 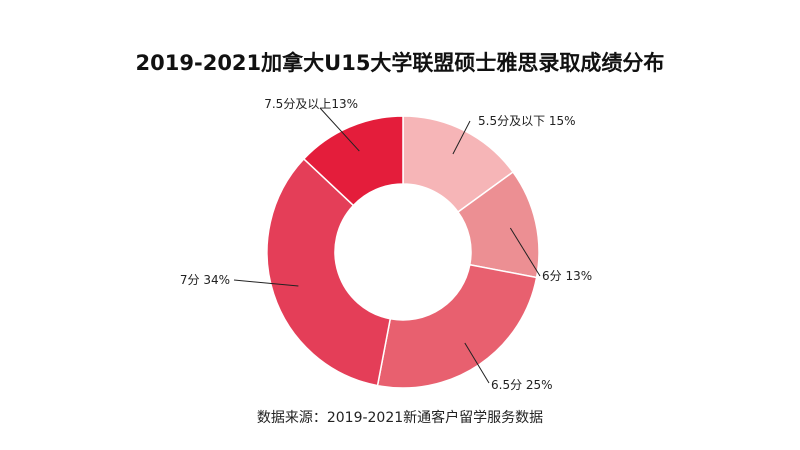 I want to click on chart-title: 2019-2021加拿大U15大学联盟硕士雅思录取成绩分布, so click(x=400, y=63).